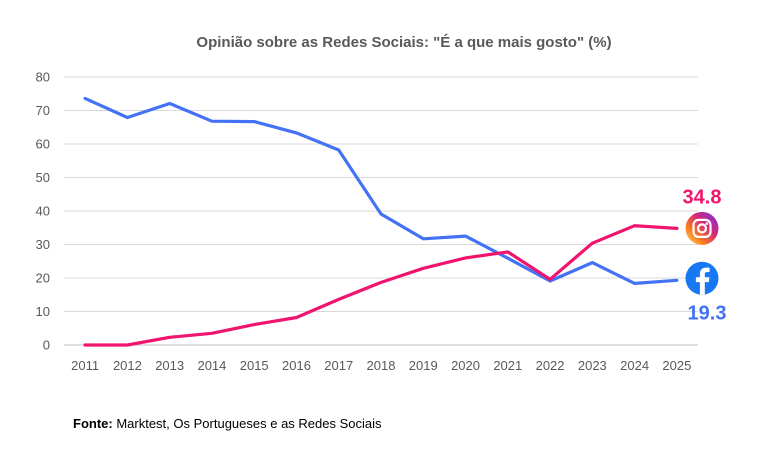  I want to click on x-tick-label: 2021, so click(507, 365).